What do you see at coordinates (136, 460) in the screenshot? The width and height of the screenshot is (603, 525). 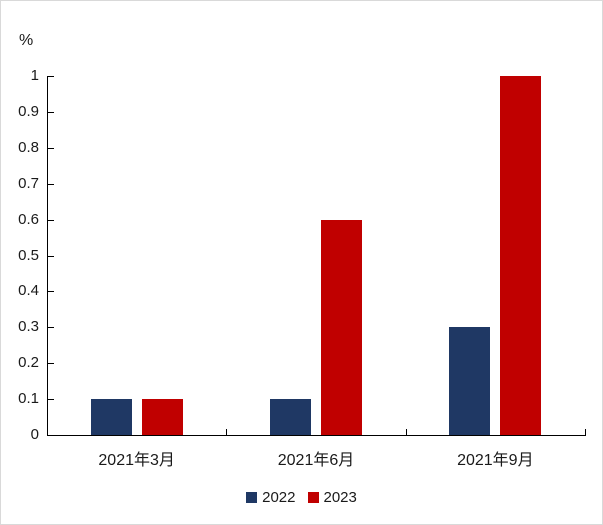 I see `x-category-label: 2021年3月` at bounding box center [136, 460].